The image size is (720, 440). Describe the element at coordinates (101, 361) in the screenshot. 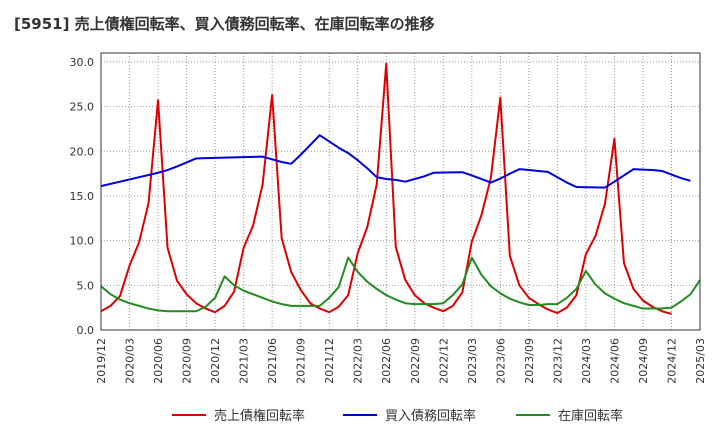

I see `x-tick-label: 2019/12` at that location.